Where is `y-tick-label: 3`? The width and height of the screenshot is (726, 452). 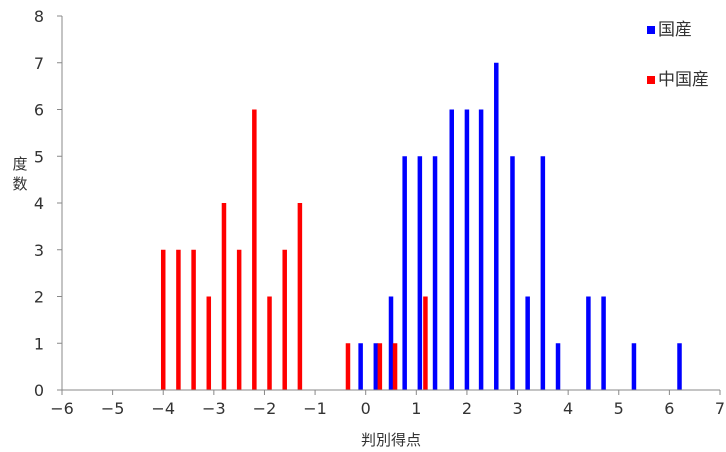
y-tick-label: 3 is located at coordinates (39, 250).